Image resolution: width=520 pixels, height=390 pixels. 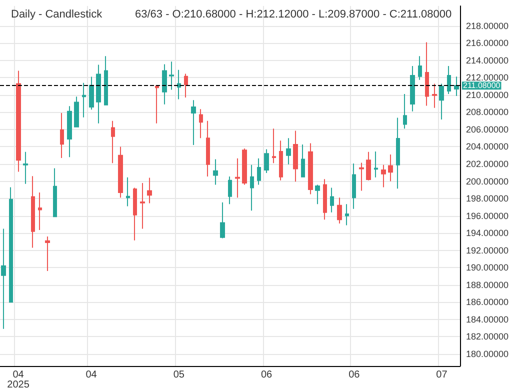 I want to click on x-tick-label: 07, so click(x=442, y=375).